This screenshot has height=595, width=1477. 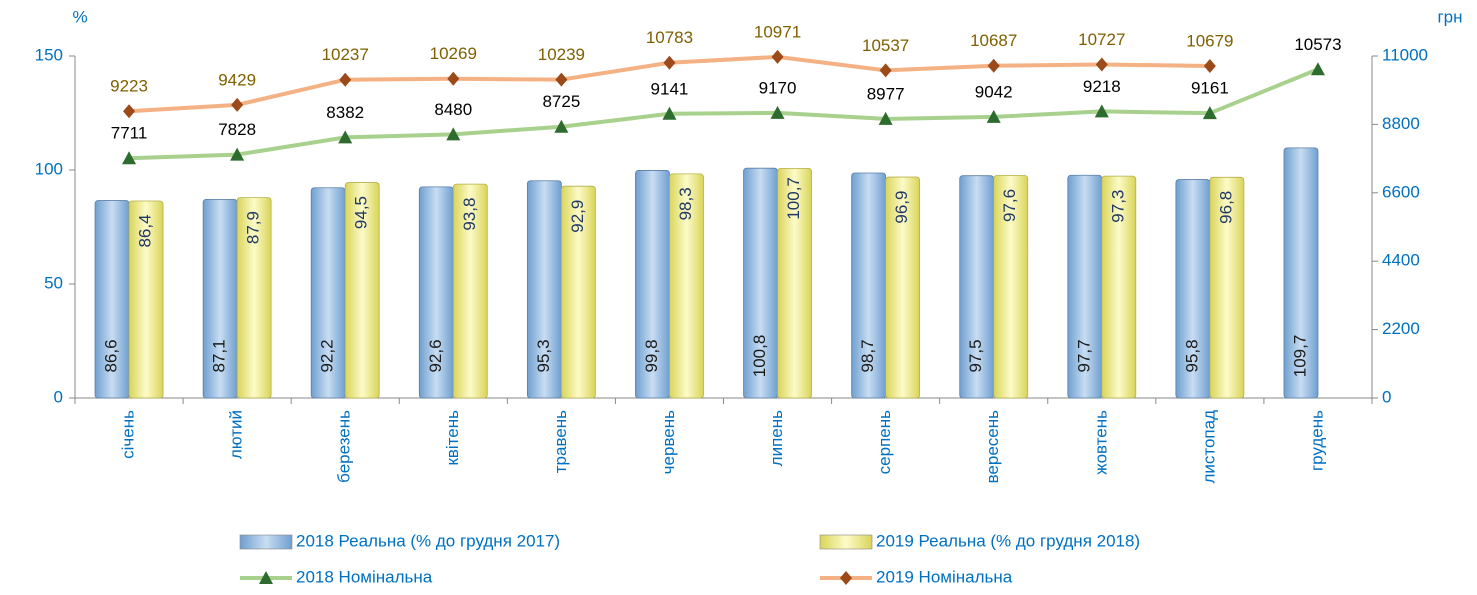 What do you see at coordinates (1191, 355) in the screenshot?
I see `bar-value-label: 95,8` at bounding box center [1191, 355].